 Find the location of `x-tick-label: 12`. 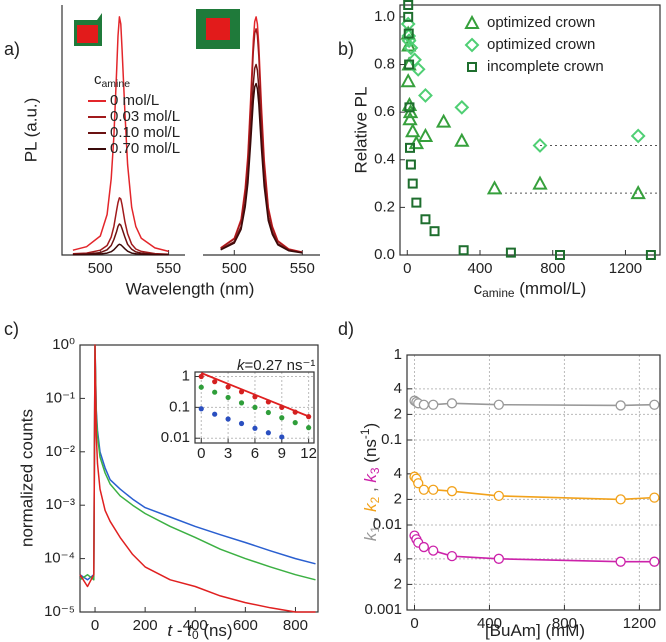

x-tick-label: 12 is located at coordinates (308, 453).